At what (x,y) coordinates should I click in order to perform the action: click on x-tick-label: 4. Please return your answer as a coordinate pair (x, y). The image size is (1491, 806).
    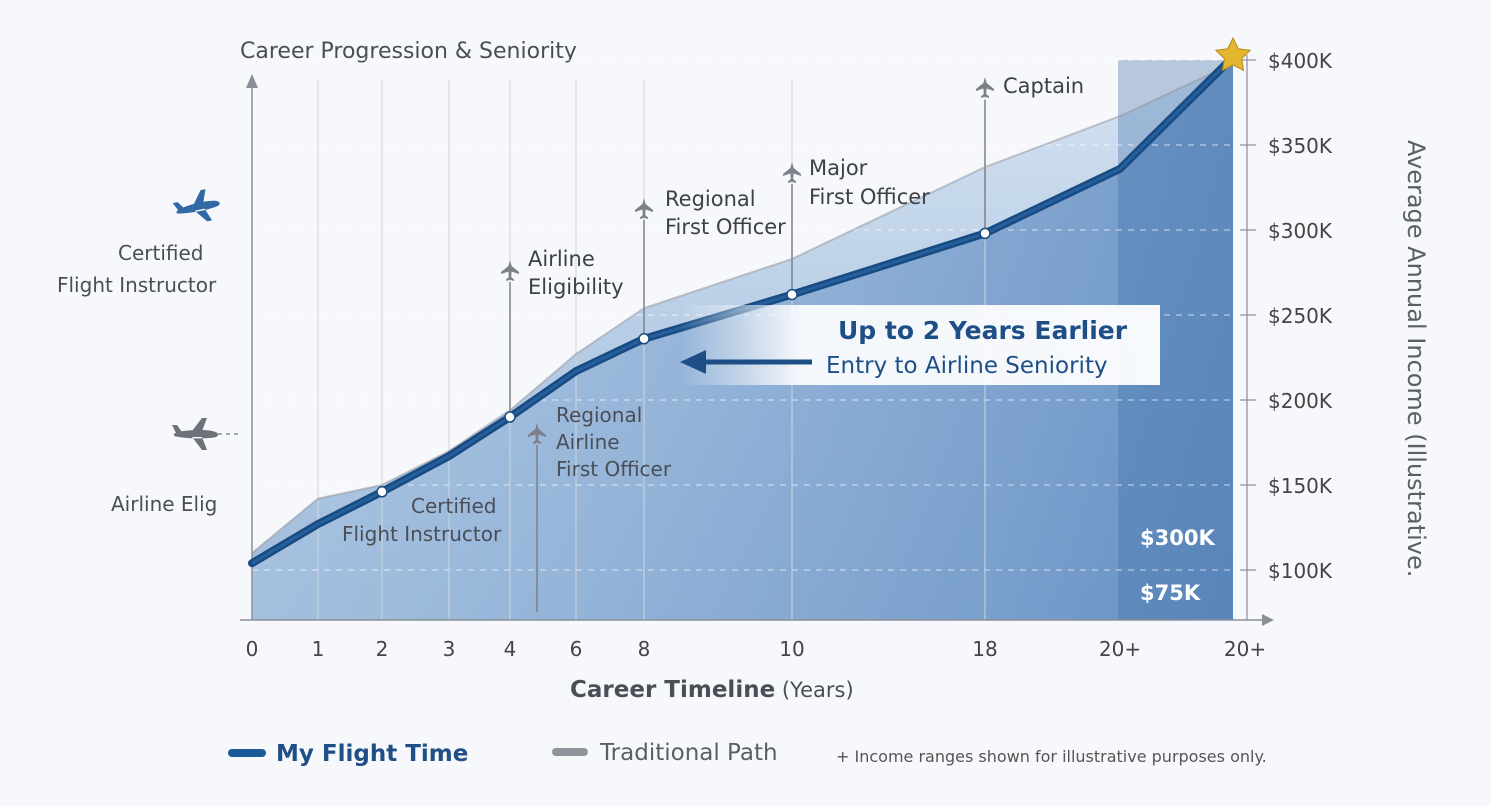
    Looking at the image, I should click on (510, 649).